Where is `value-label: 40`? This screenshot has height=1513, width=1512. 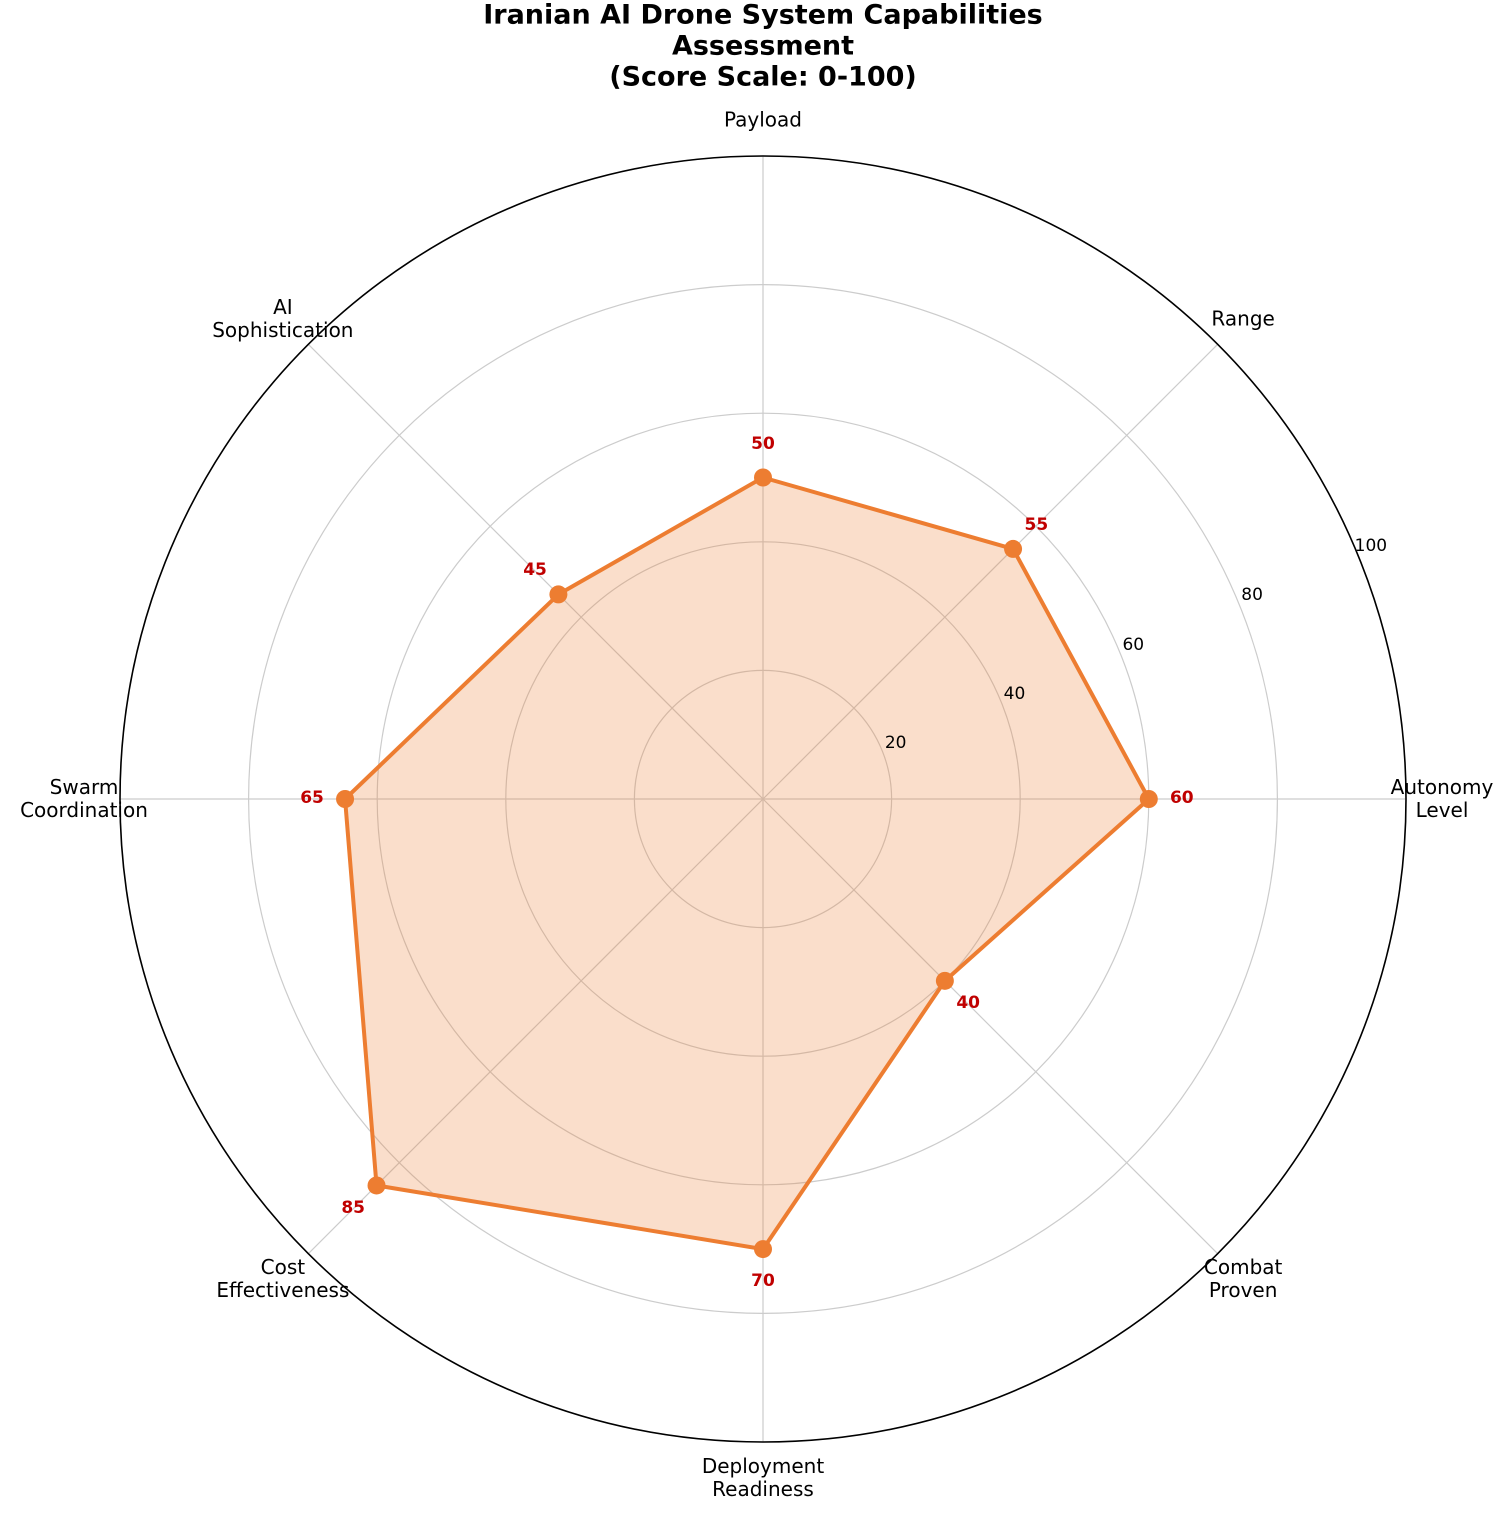
value-label: 40 is located at coordinates (968, 1003).